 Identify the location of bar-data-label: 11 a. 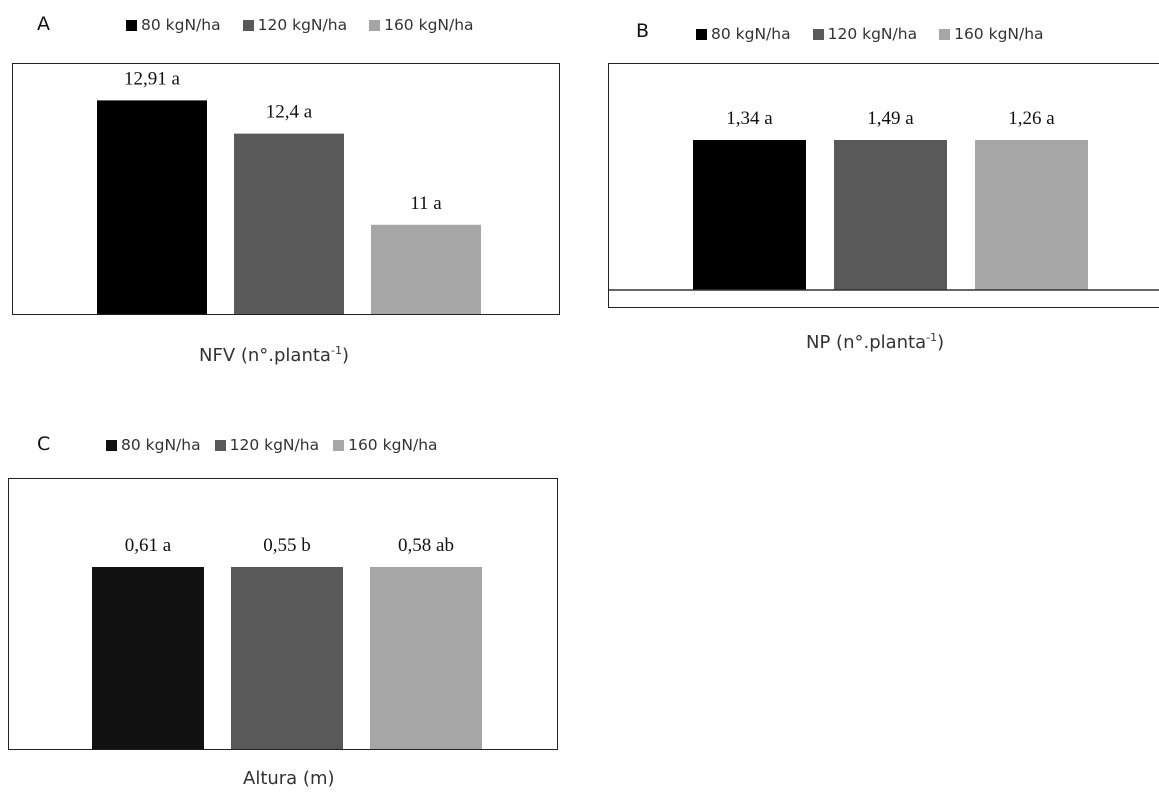
(426, 203).